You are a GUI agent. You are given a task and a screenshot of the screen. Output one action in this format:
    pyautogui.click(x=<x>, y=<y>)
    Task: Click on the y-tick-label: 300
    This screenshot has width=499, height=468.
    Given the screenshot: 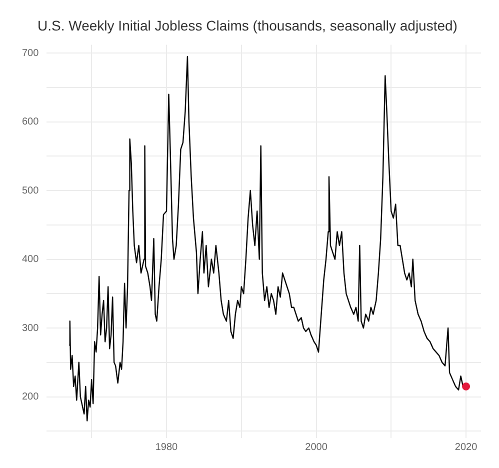 What is the action you would take?
    pyautogui.click(x=31, y=328)
    